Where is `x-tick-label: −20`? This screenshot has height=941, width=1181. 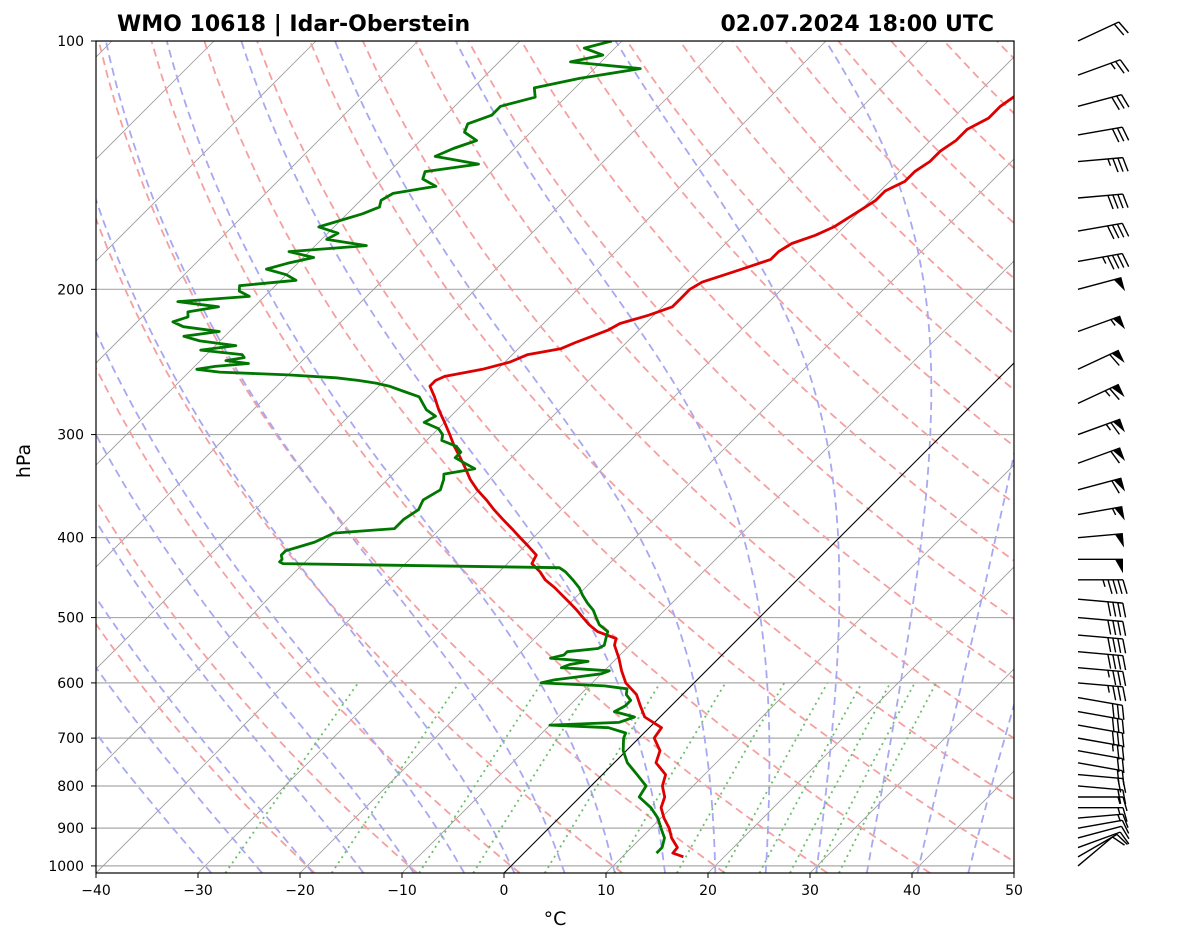
x-tick-label: −20 is located at coordinates (300, 891).